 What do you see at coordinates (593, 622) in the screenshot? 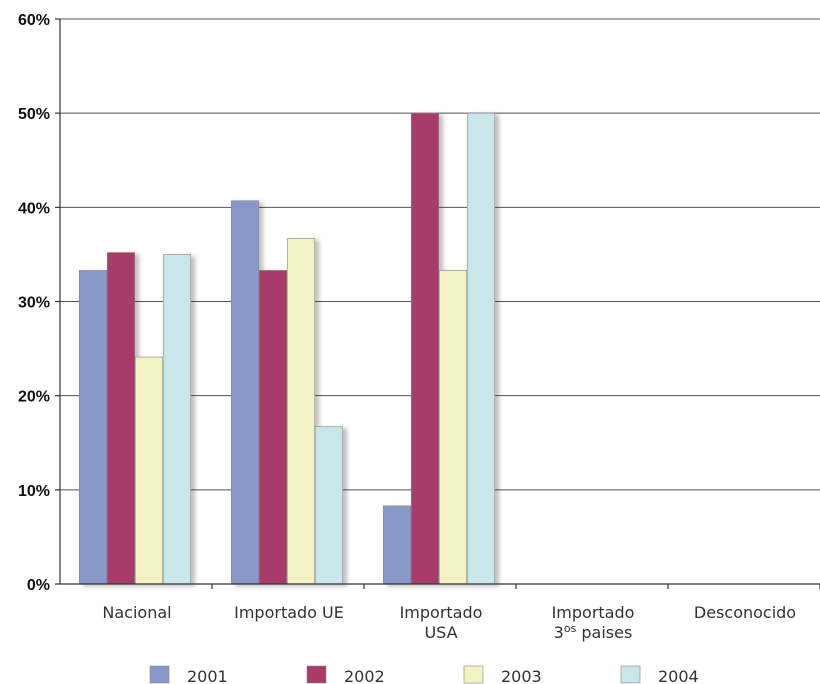
I see `x-tick-label: Importado 3os paises` at bounding box center [593, 622].